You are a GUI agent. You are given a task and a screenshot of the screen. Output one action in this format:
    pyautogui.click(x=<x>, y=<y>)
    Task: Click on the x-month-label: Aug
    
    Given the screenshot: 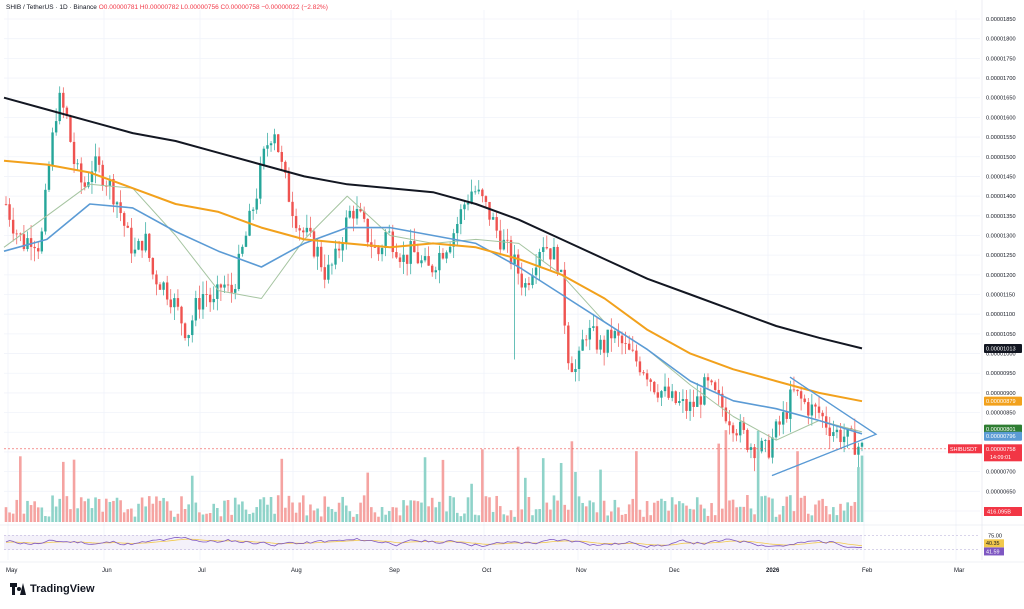 What is the action you would take?
    pyautogui.click(x=296, y=571)
    